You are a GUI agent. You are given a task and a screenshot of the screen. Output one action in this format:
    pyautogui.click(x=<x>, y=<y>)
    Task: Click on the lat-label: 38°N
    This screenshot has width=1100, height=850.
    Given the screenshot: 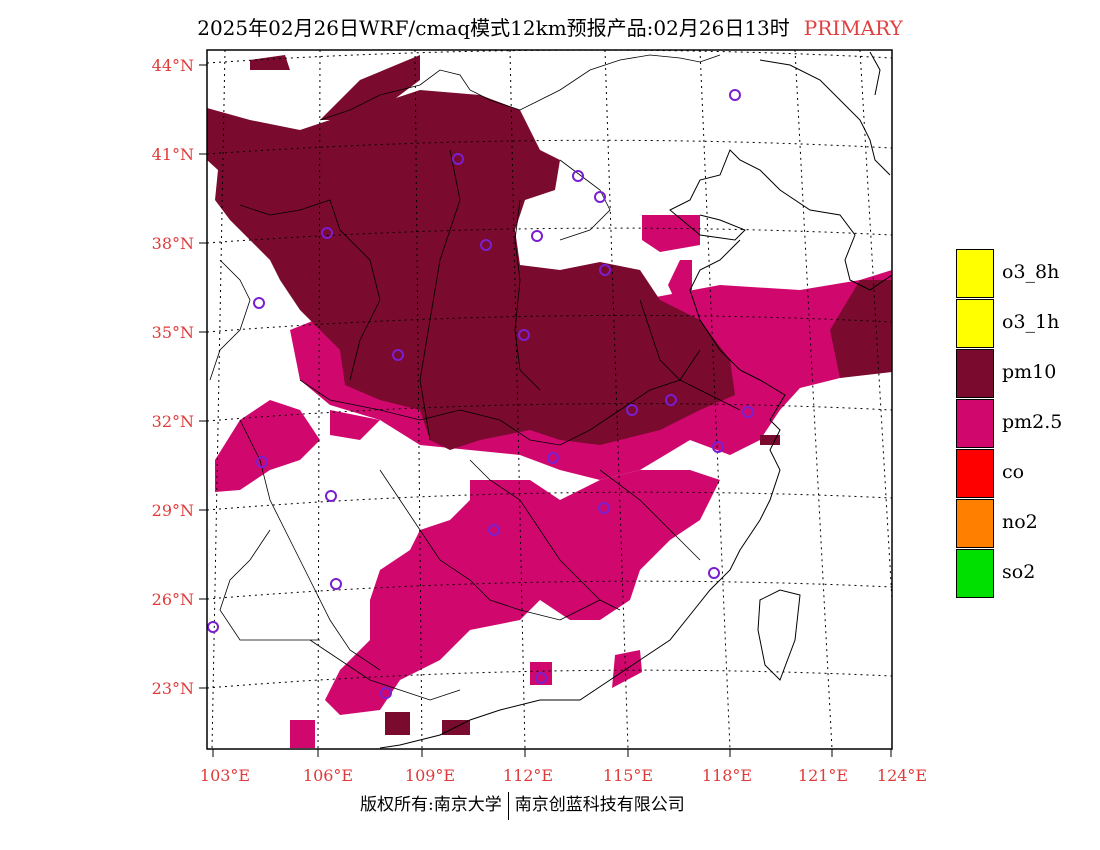 What is the action you would take?
    pyautogui.click(x=173, y=243)
    